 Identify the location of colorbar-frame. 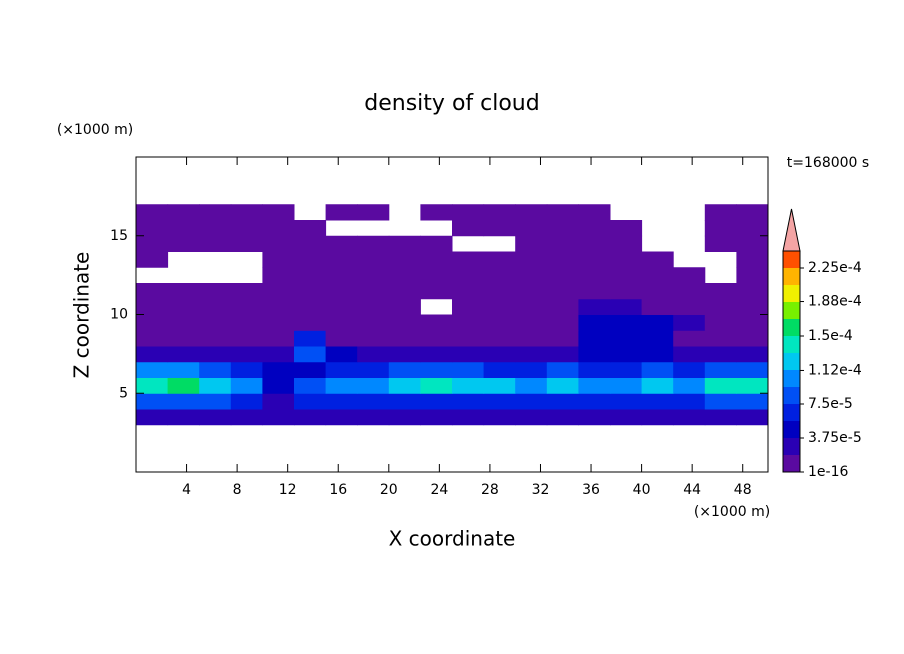
(791, 361).